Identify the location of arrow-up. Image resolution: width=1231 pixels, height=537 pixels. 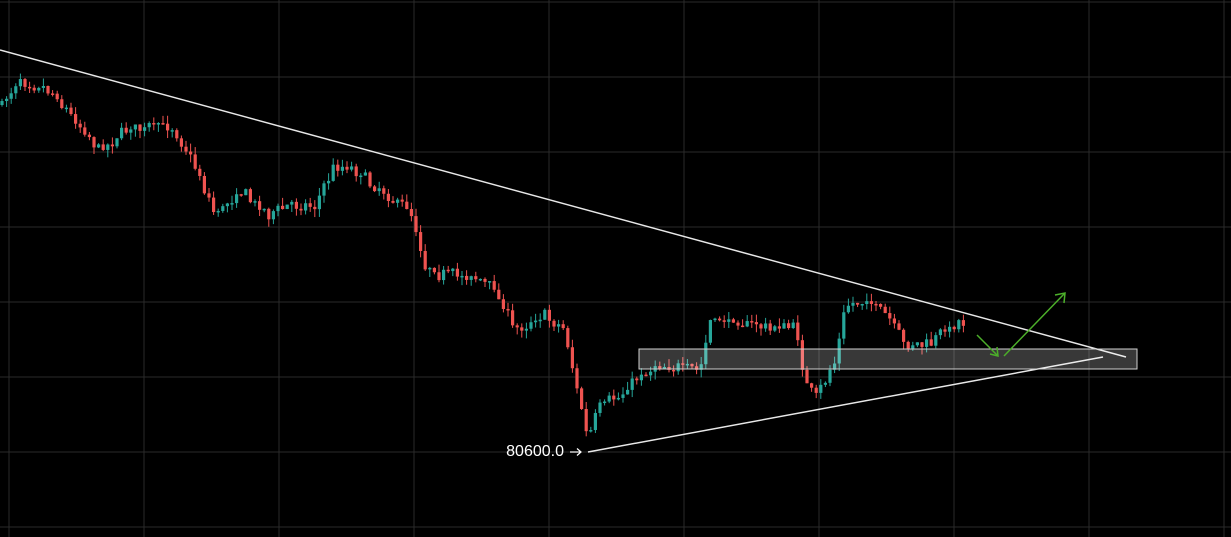
(1034, 324).